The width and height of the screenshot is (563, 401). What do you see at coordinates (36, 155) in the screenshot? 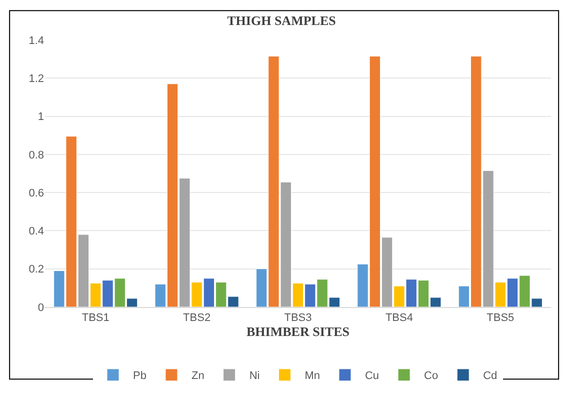
I see `y-tick-label: 0.8` at bounding box center [36, 155].